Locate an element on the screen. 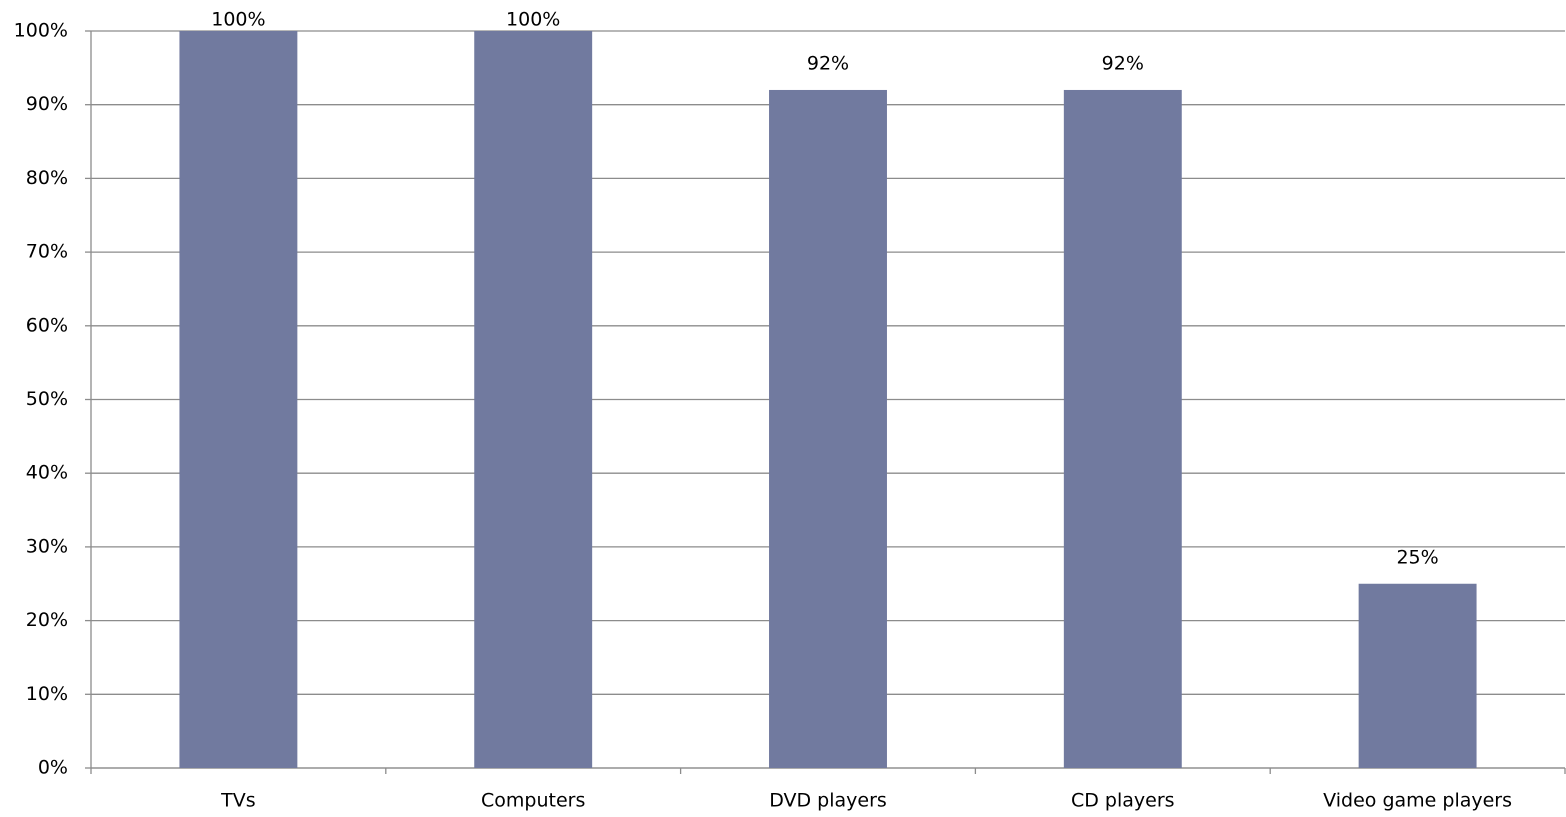 This screenshot has height=817, width=1566. x-tick-label: CD players is located at coordinates (1123, 801).